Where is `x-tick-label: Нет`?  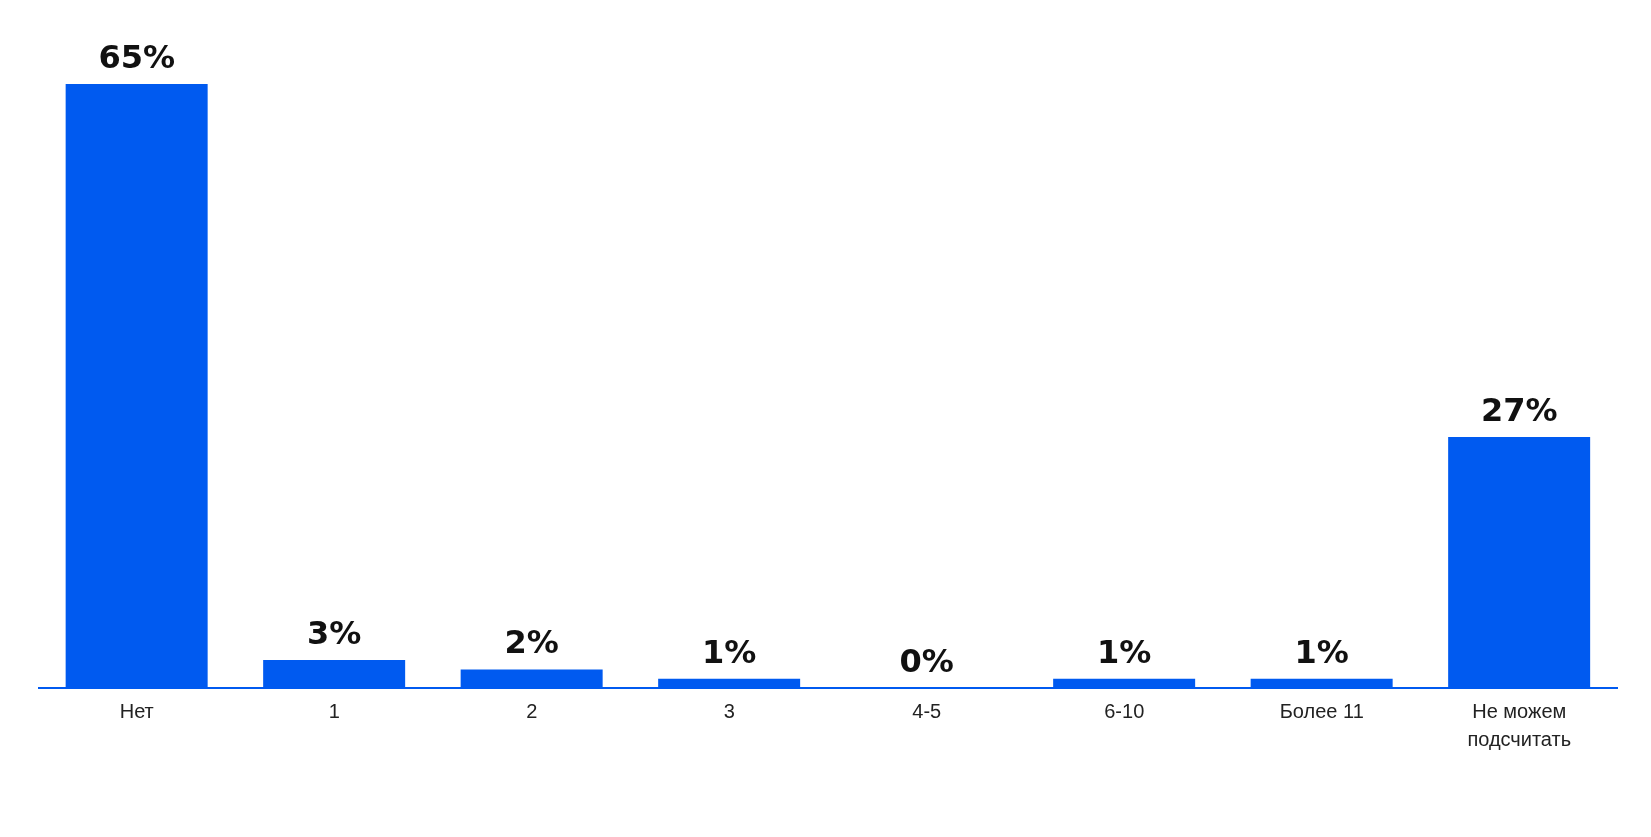 x-tick-label: Нет is located at coordinates (136, 711).